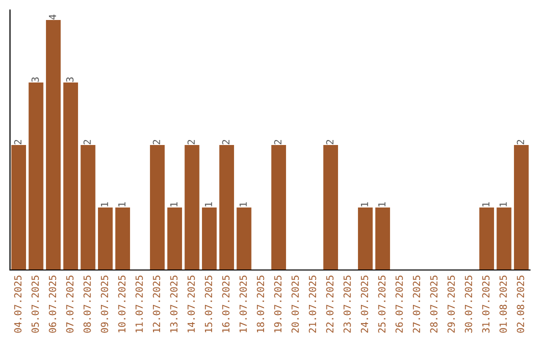 Image resolution: width=540 pixels, height=340 pixels. I want to click on x-tick-label: 20.07.2025, so click(295, 304).